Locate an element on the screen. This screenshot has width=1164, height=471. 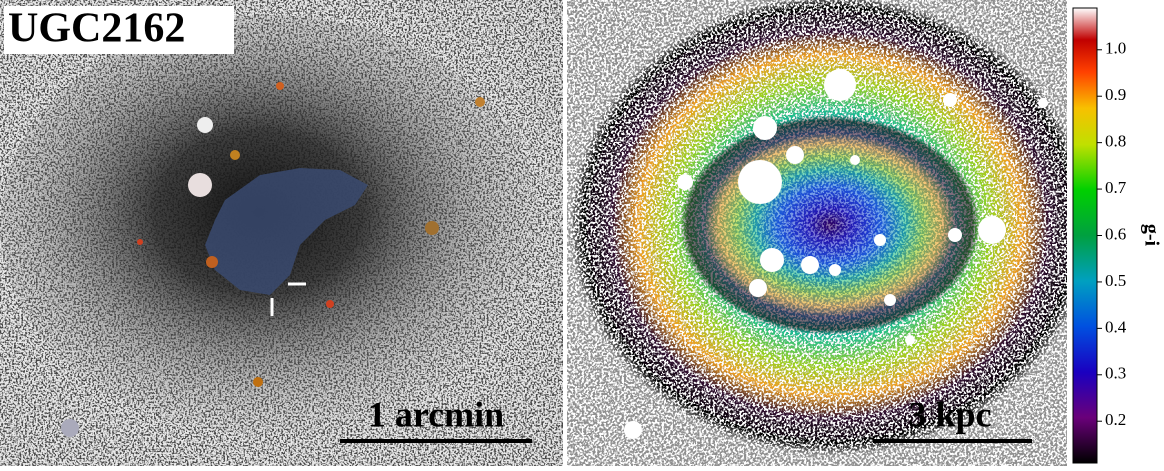
colorbar-tick-label: 0.3 is located at coordinates (1115, 373).